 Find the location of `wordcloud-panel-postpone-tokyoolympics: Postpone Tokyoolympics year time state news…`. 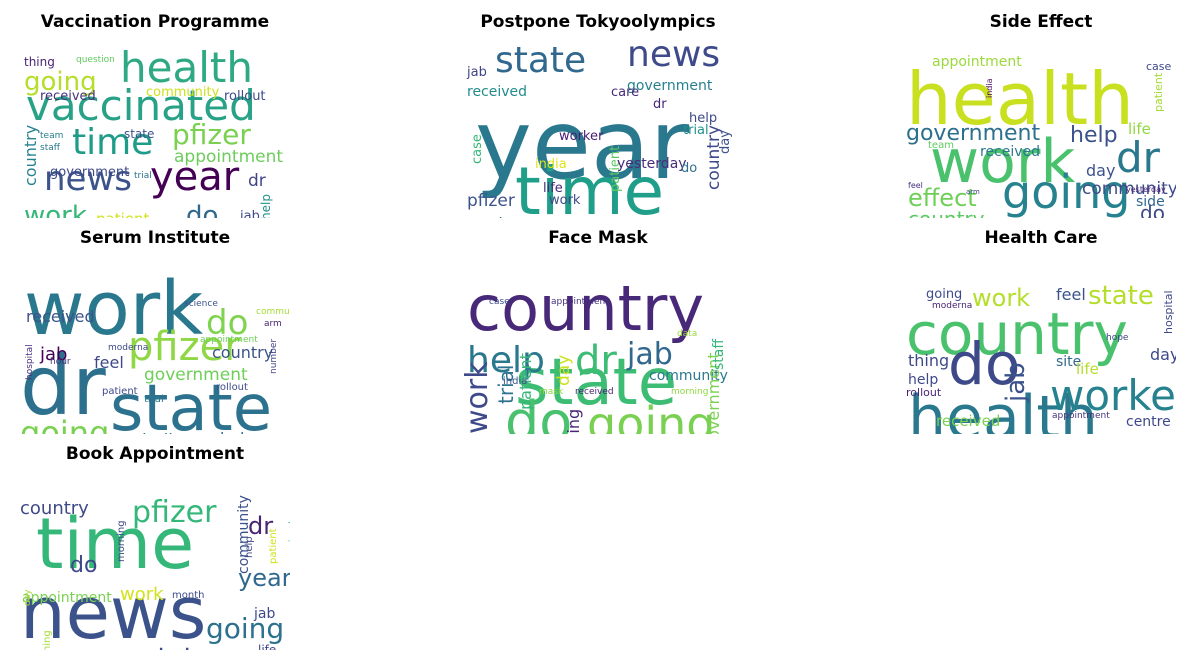

wordcloud-panel-postpone-tokyoolympics: Postpone Tokyoolympics year time state news… is located at coordinates (598, 114).